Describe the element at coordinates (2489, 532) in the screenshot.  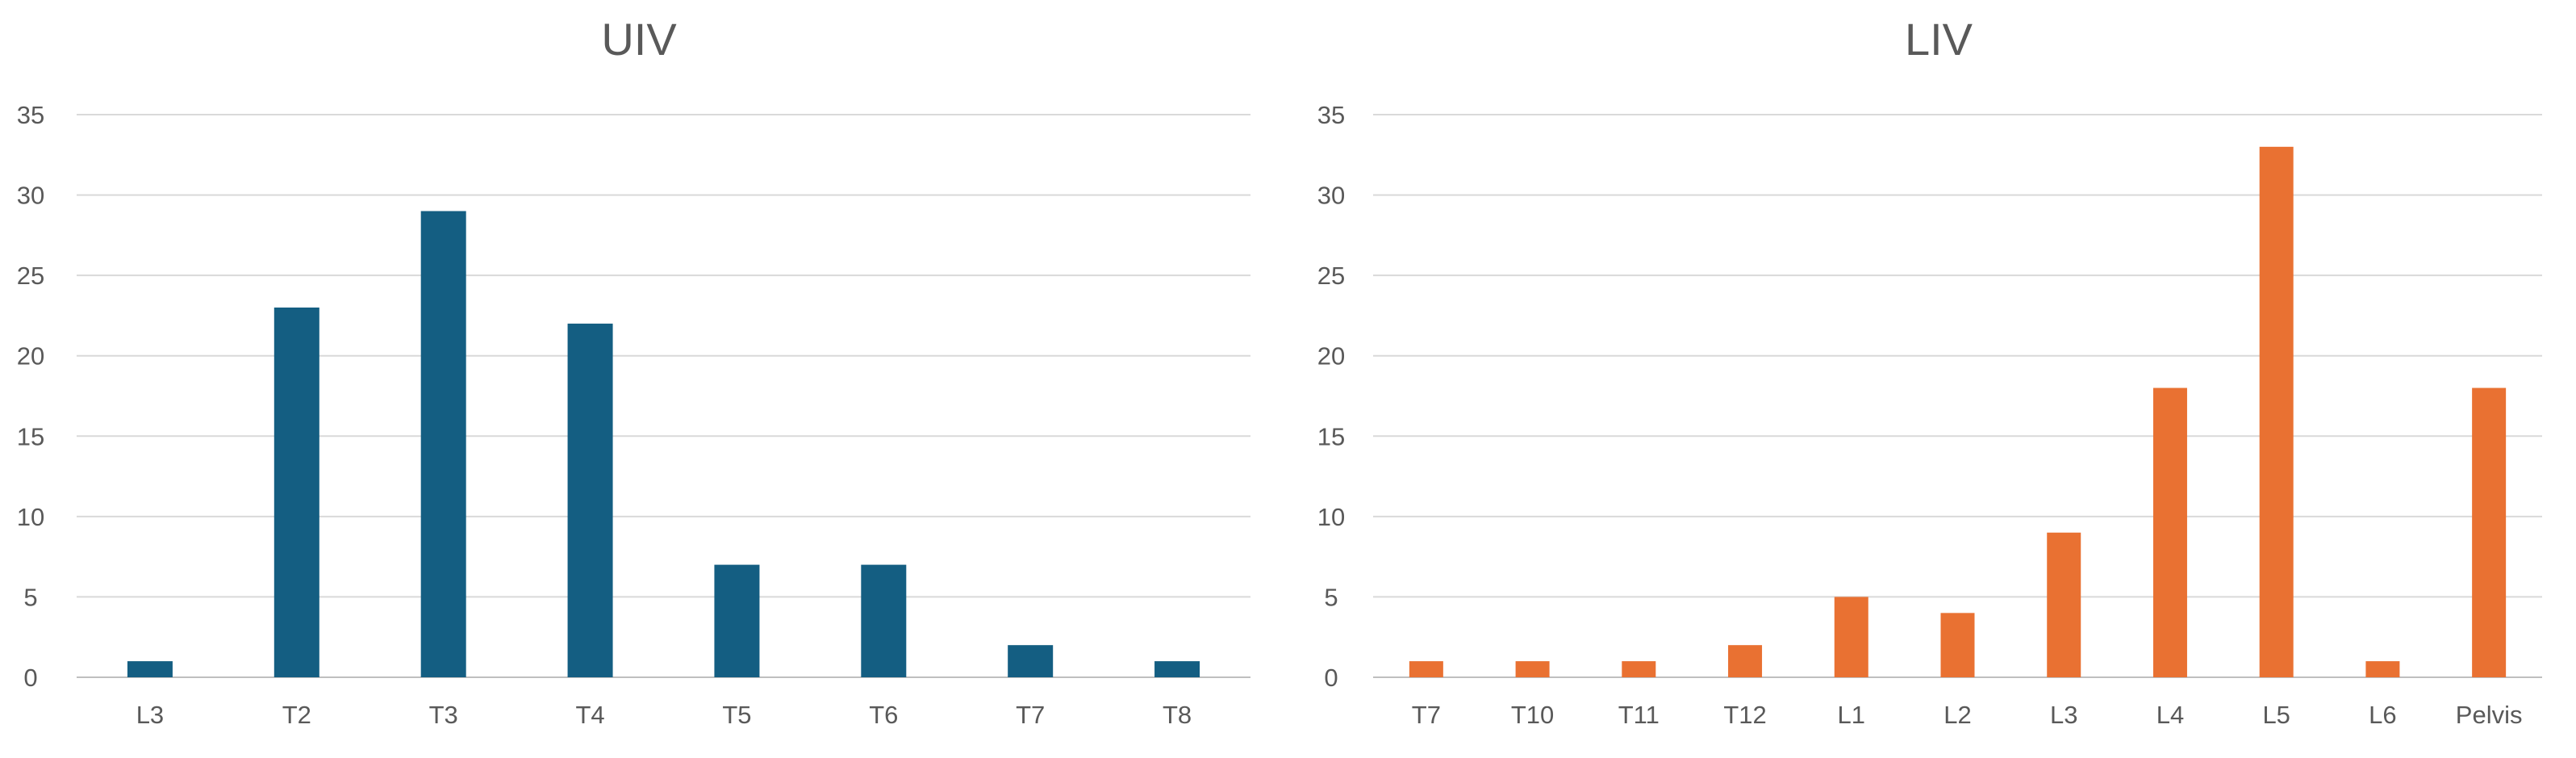
I see `bar-pelvis` at that location.